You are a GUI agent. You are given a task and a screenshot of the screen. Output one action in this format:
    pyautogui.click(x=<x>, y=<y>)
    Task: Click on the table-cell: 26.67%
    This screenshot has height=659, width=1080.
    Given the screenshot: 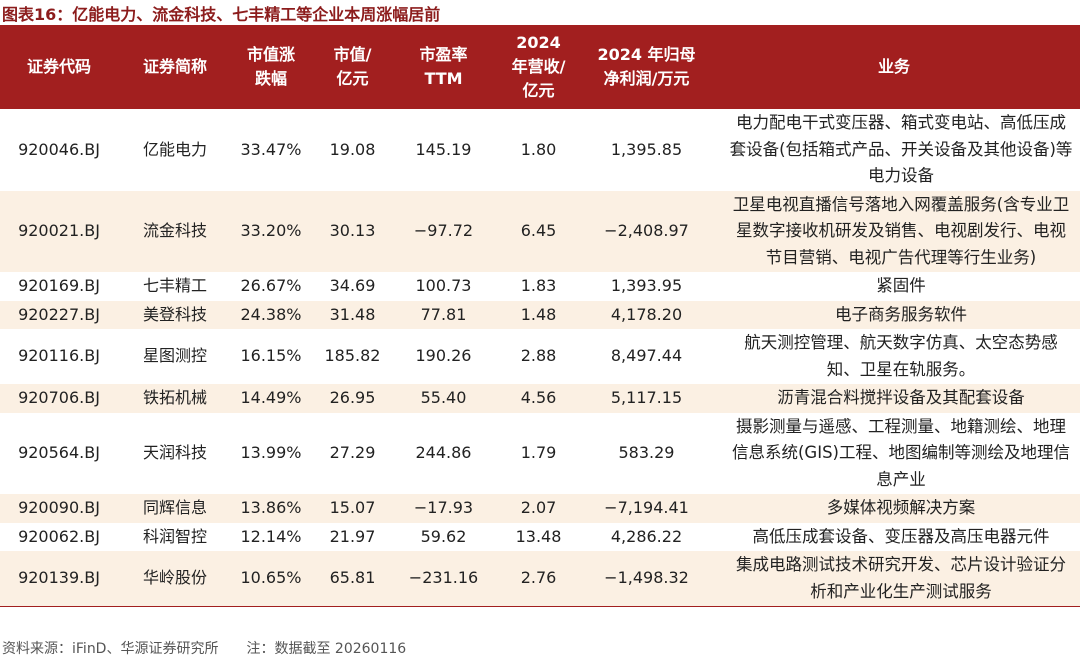 What is the action you would take?
    pyautogui.click(x=271, y=285)
    